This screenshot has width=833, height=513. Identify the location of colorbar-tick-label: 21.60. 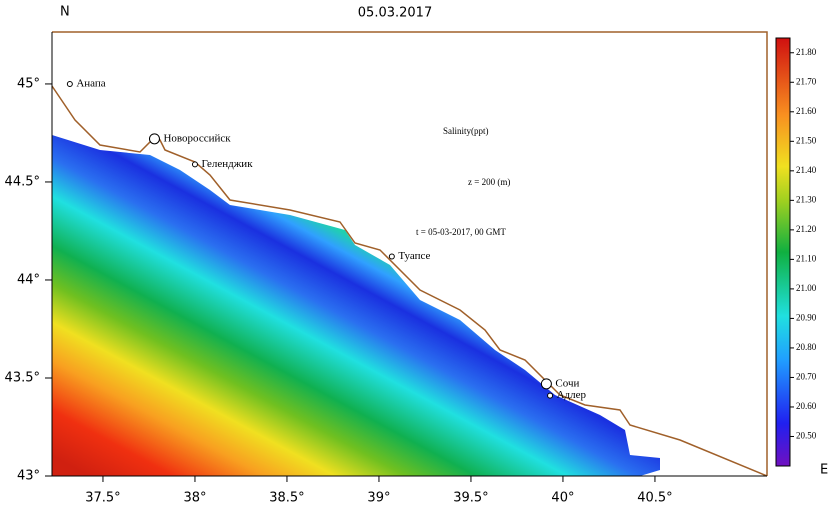
(806, 111).